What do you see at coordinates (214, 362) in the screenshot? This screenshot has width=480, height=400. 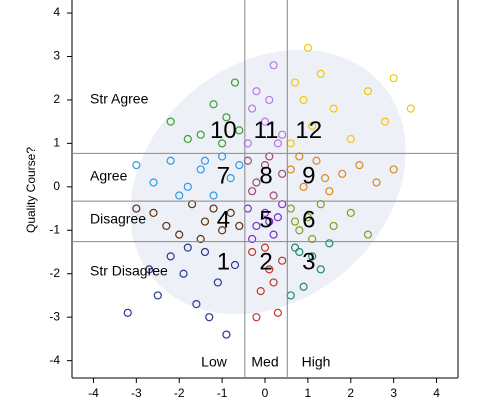 I see `column-label: Low` at bounding box center [214, 362].